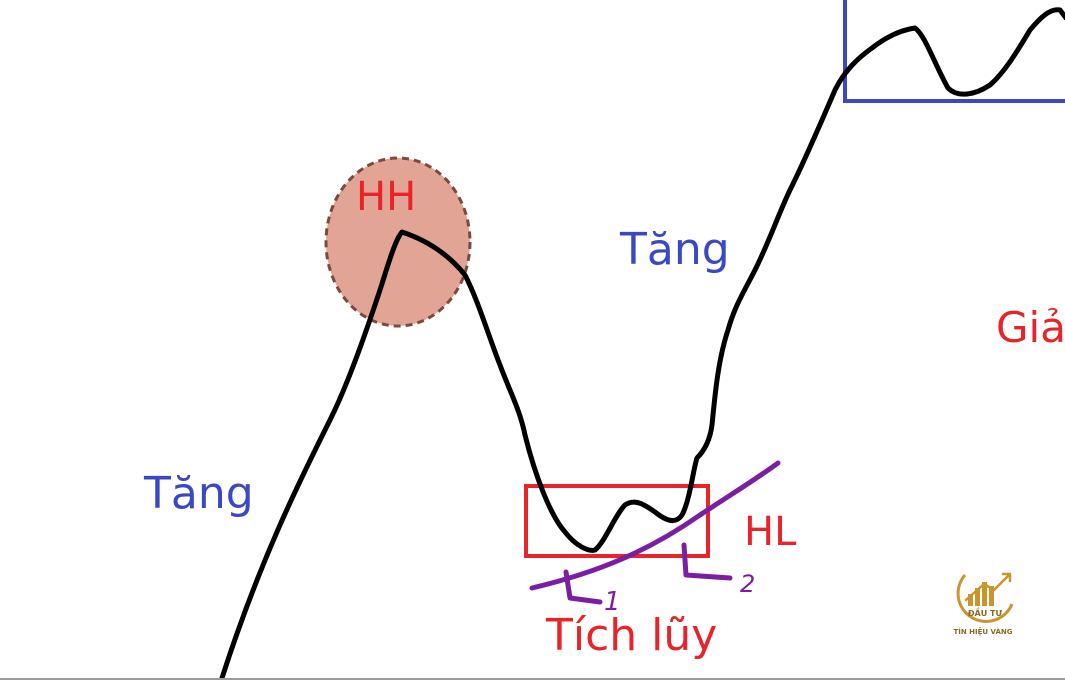 The image size is (1065, 680). Describe the element at coordinates (985, 612) in the screenshot. I see `logo-brand-top: ĐẦU TƯ` at that location.